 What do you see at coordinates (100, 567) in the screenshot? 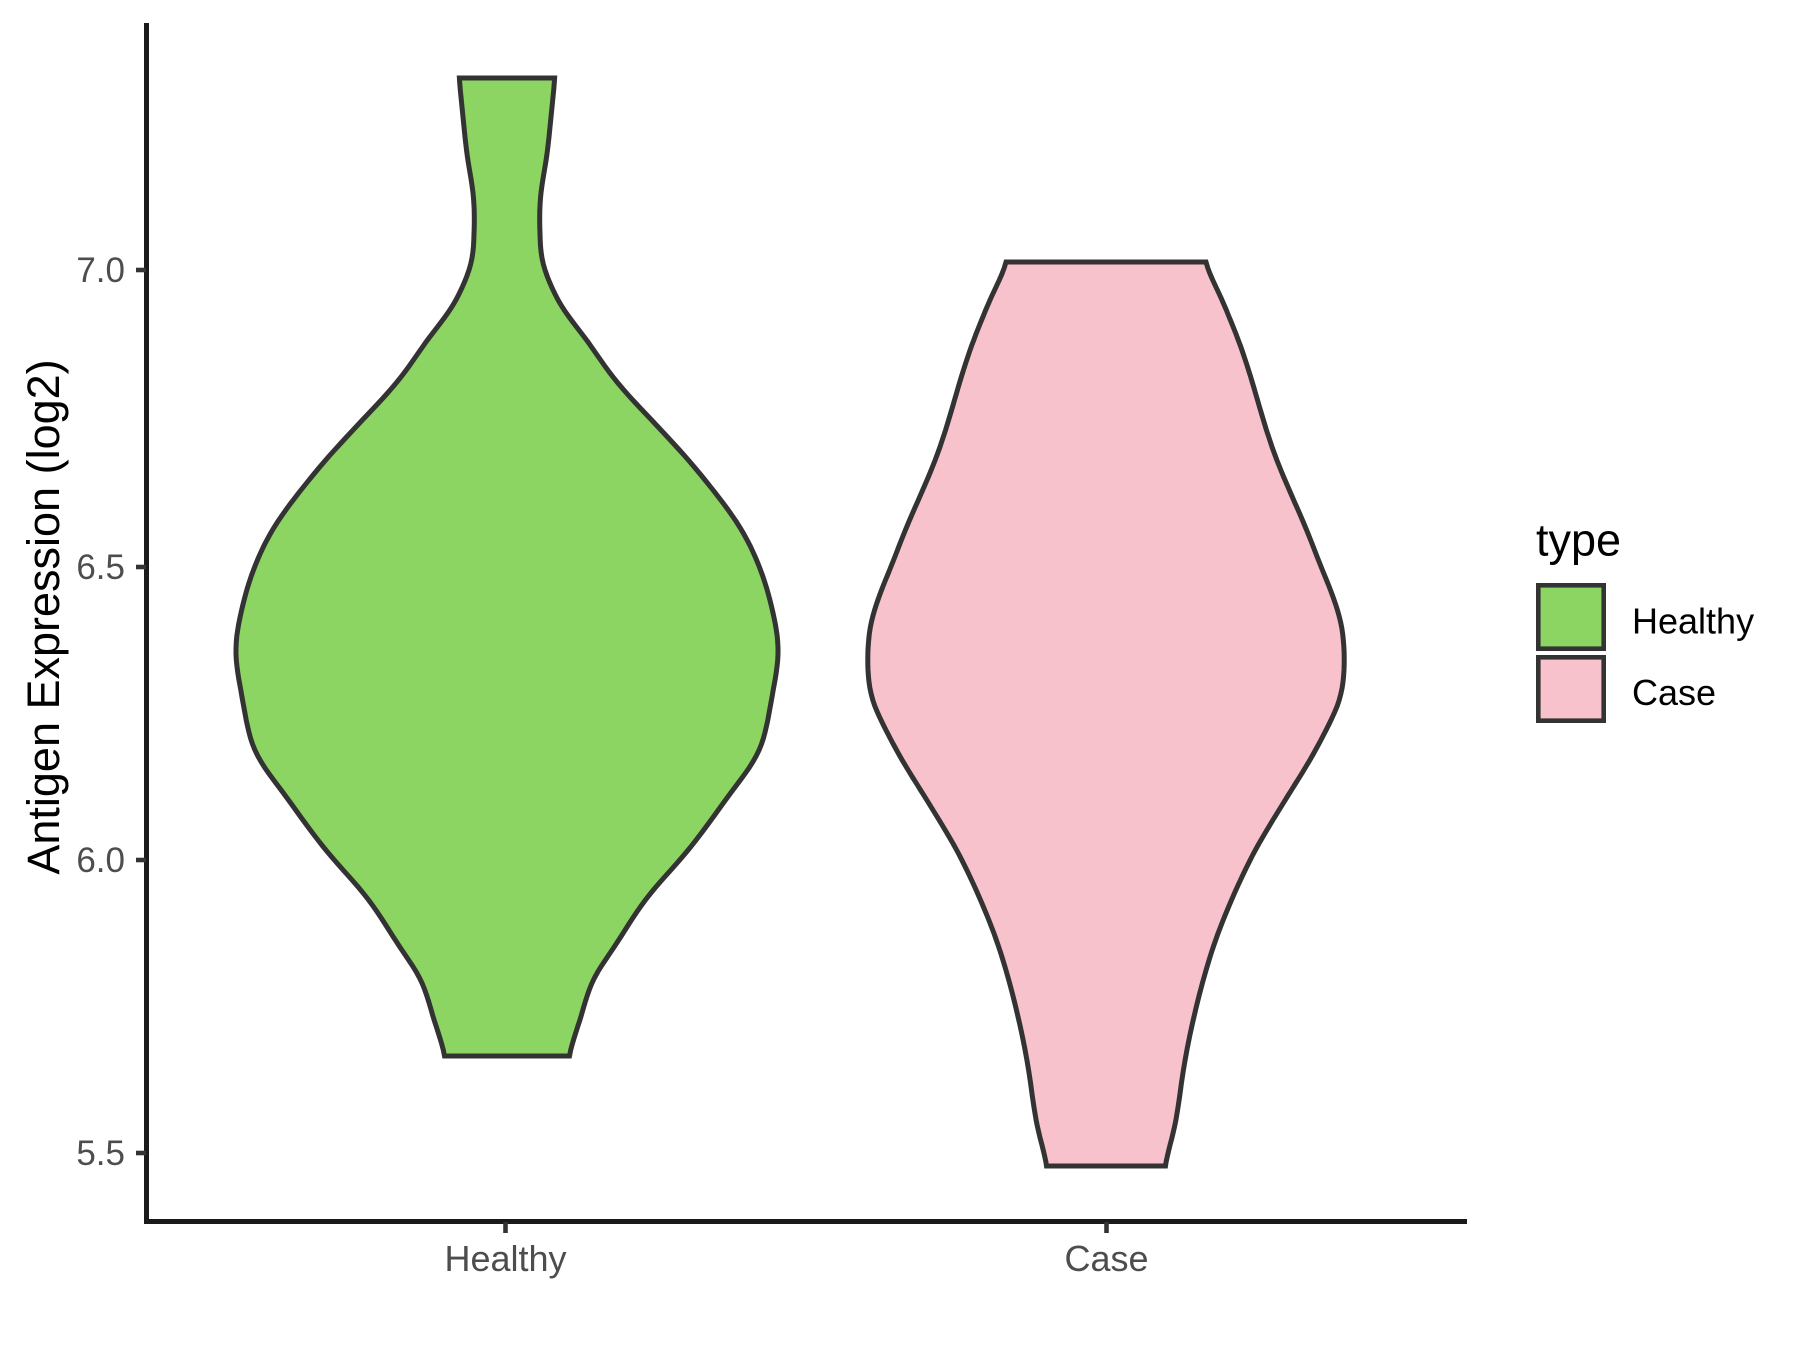
I see `svg-text: 6.5` at bounding box center [100, 567].